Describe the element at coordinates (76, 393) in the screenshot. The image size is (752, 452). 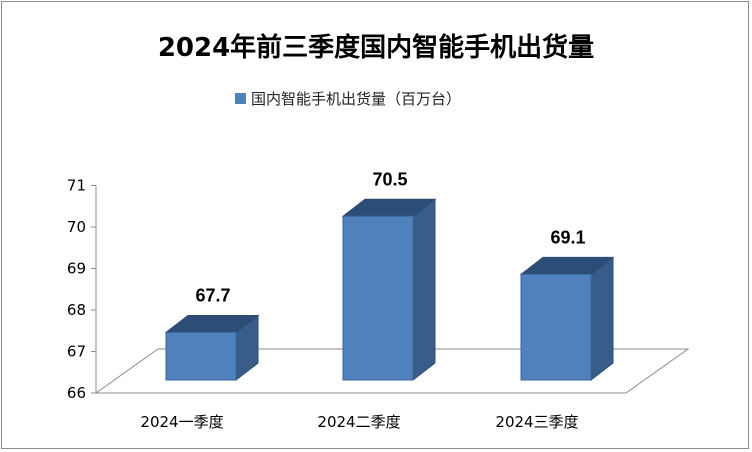
I see `y-tick-label: 66` at that location.